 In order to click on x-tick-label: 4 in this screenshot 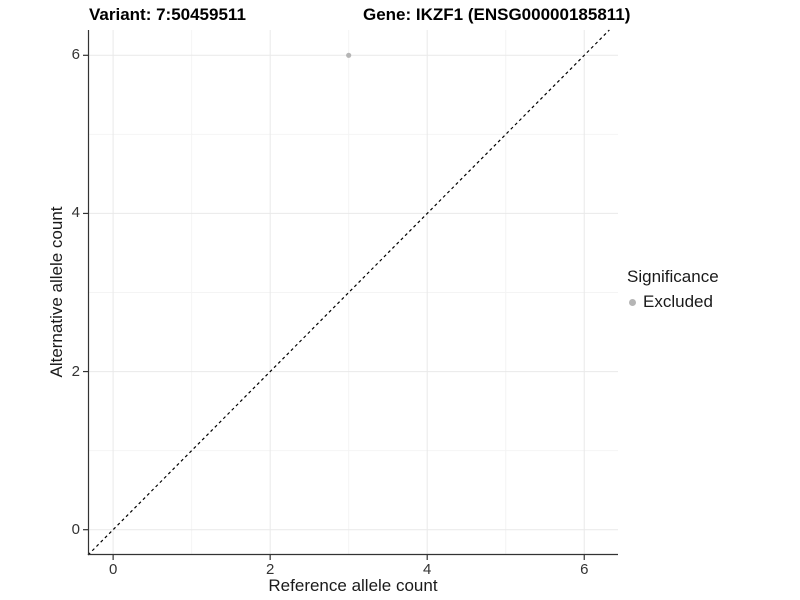, I will do `click(427, 569)`.